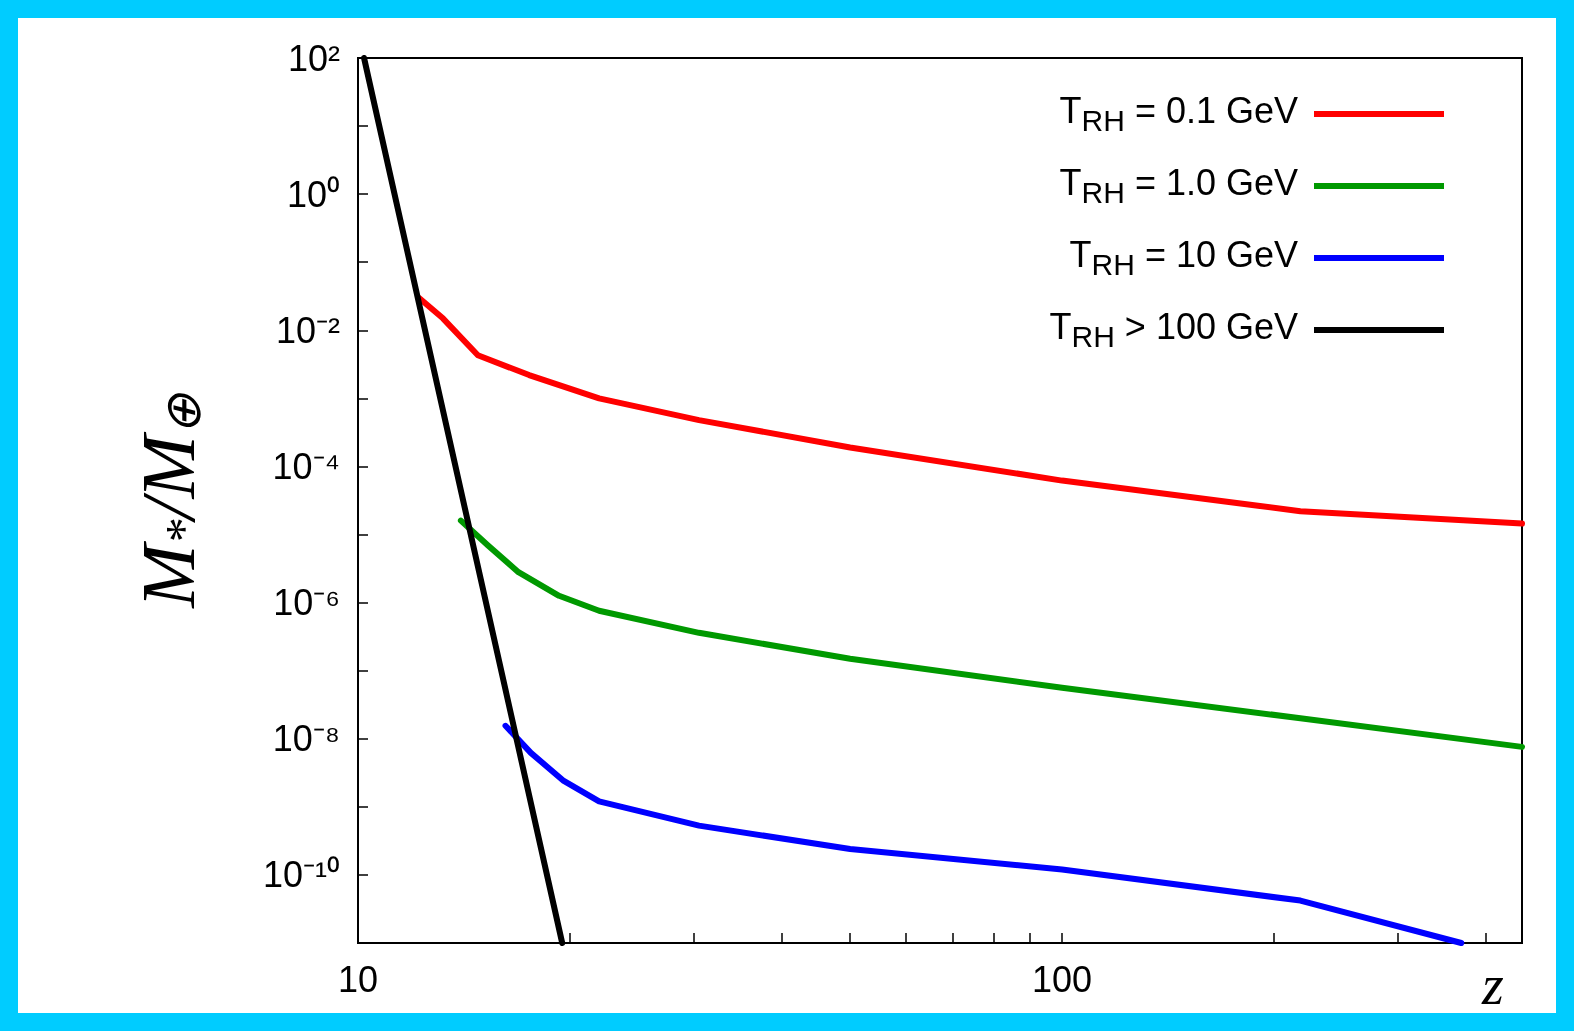 The image size is (1574, 1031). What do you see at coordinates (1062, 979) in the screenshot?
I see `x-tick-label: 100` at bounding box center [1062, 979].